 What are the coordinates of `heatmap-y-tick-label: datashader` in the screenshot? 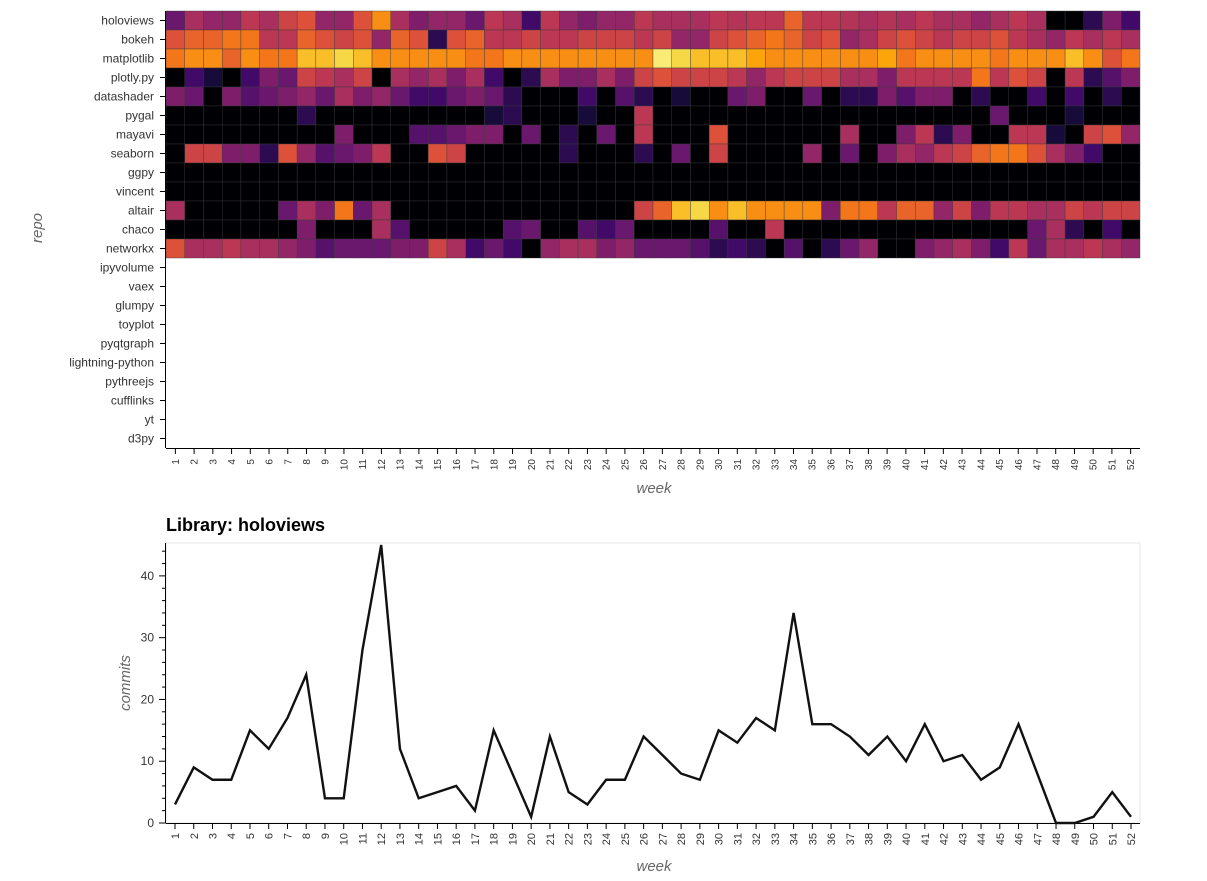 It's located at (124, 97).